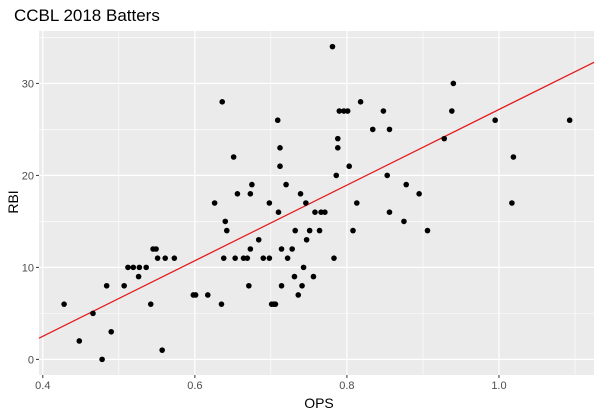 The image size is (600, 417). Describe the element at coordinates (28, 268) in the screenshot. I see `y-tick-label: 10` at that location.